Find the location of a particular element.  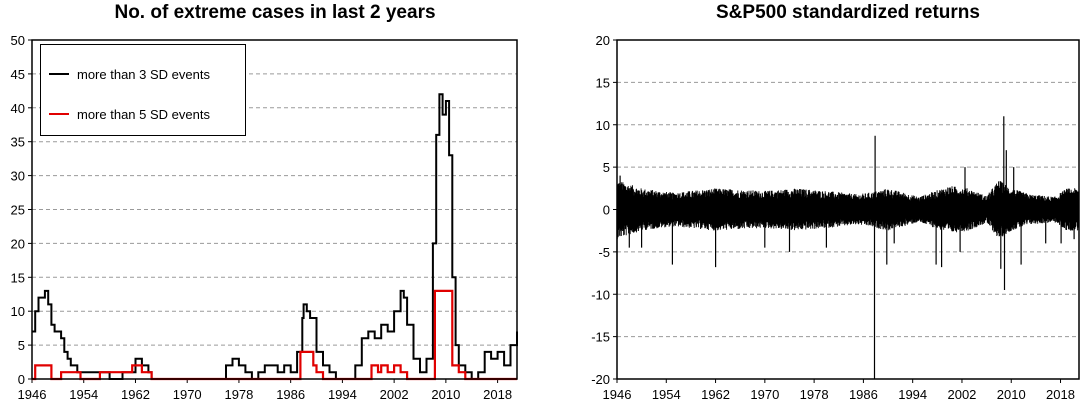

y-tick-label: 45 is located at coordinates (18, 74).